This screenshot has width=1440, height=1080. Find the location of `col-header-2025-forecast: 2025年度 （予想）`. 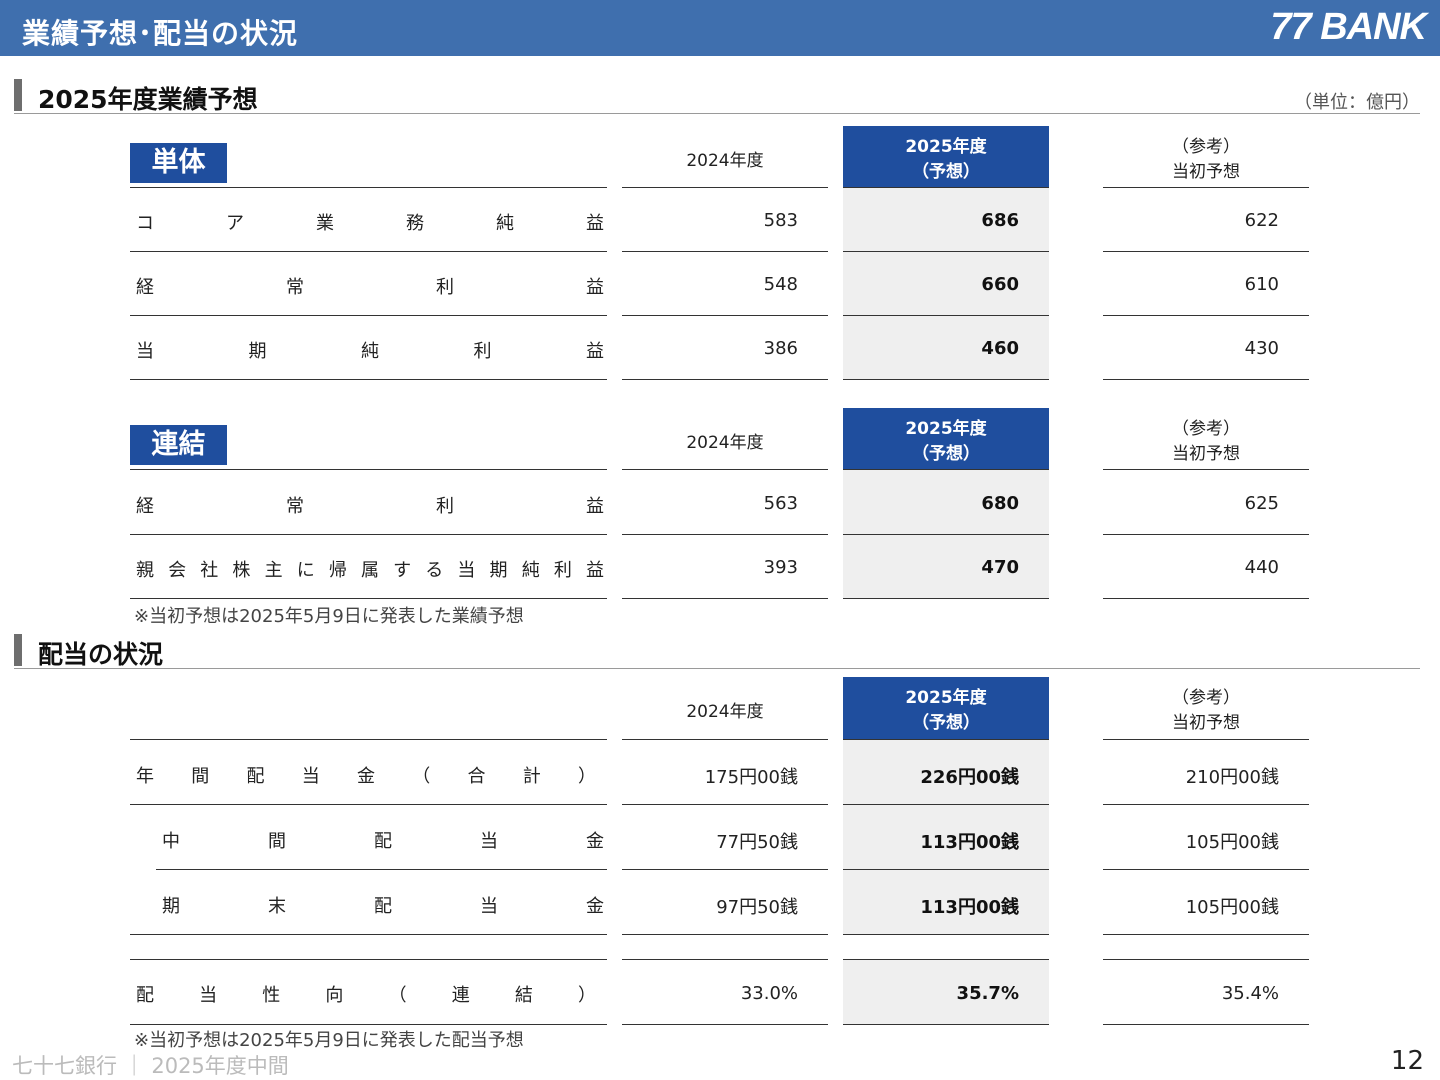

col-header-2025-forecast: 2025年度 （予想） is located at coordinates (946, 439).